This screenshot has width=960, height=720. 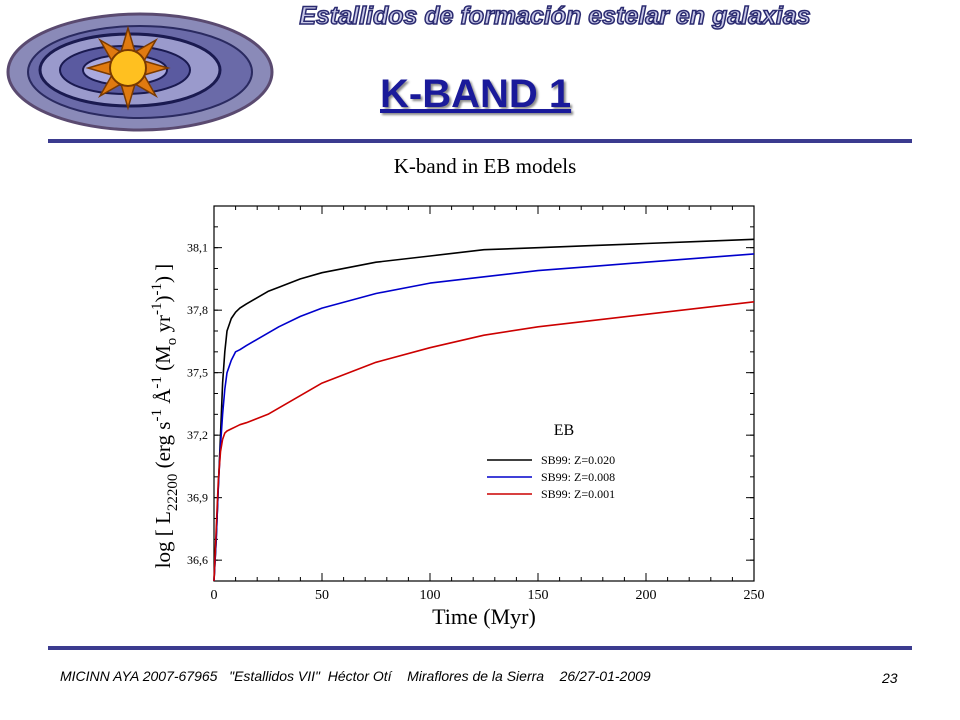 What do you see at coordinates (538, 595) in the screenshot?
I see `x-tick-label: 150` at bounding box center [538, 595].